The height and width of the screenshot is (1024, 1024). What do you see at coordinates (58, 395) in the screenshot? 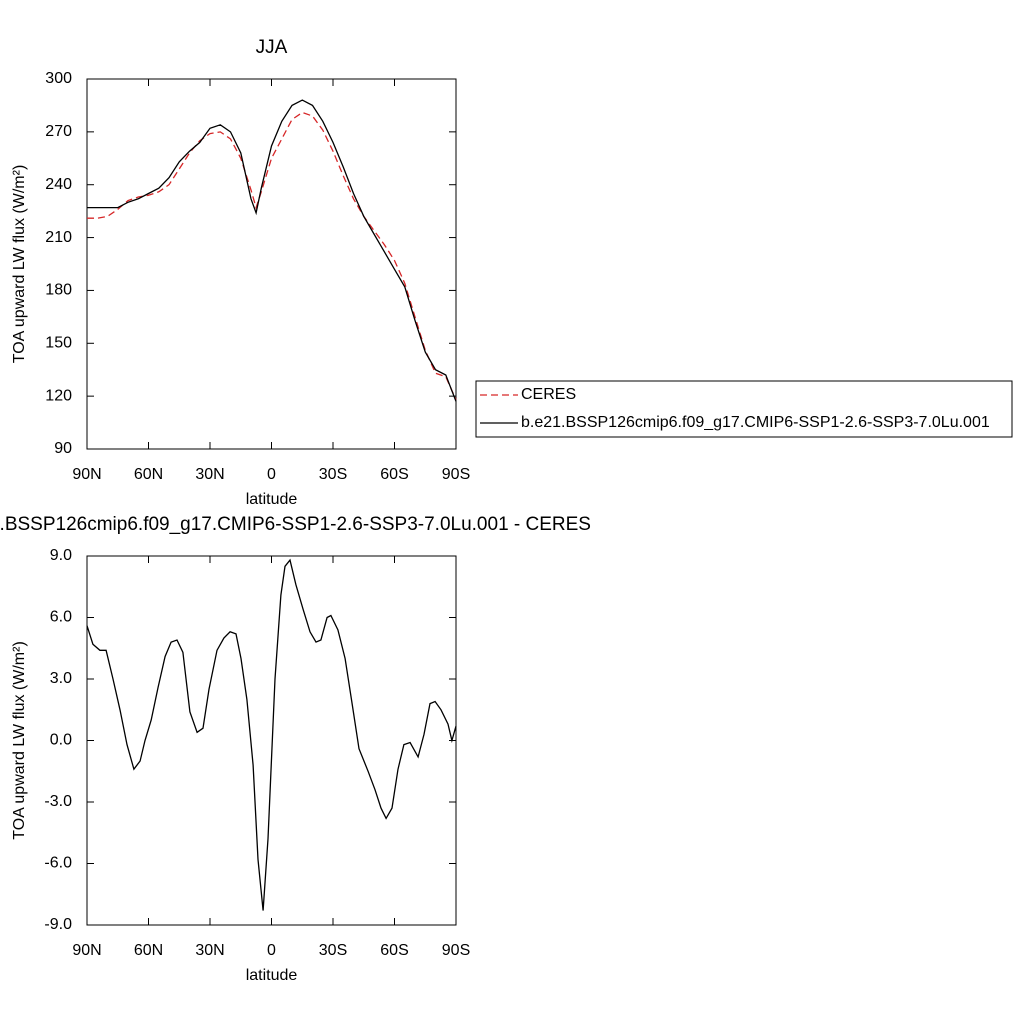
I see `y-tick-label: 120` at bounding box center [58, 395].